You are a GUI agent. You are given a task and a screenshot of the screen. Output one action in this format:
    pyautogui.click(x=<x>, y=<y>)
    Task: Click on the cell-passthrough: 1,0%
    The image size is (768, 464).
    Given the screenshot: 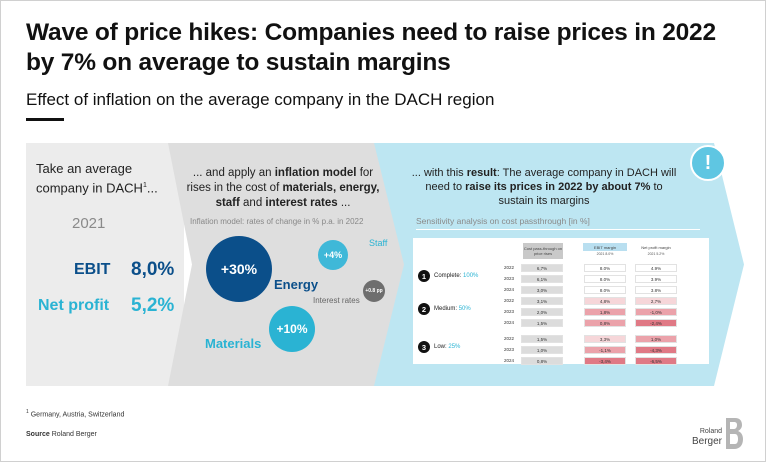 What is the action you would take?
    pyautogui.click(x=542, y=350)
    